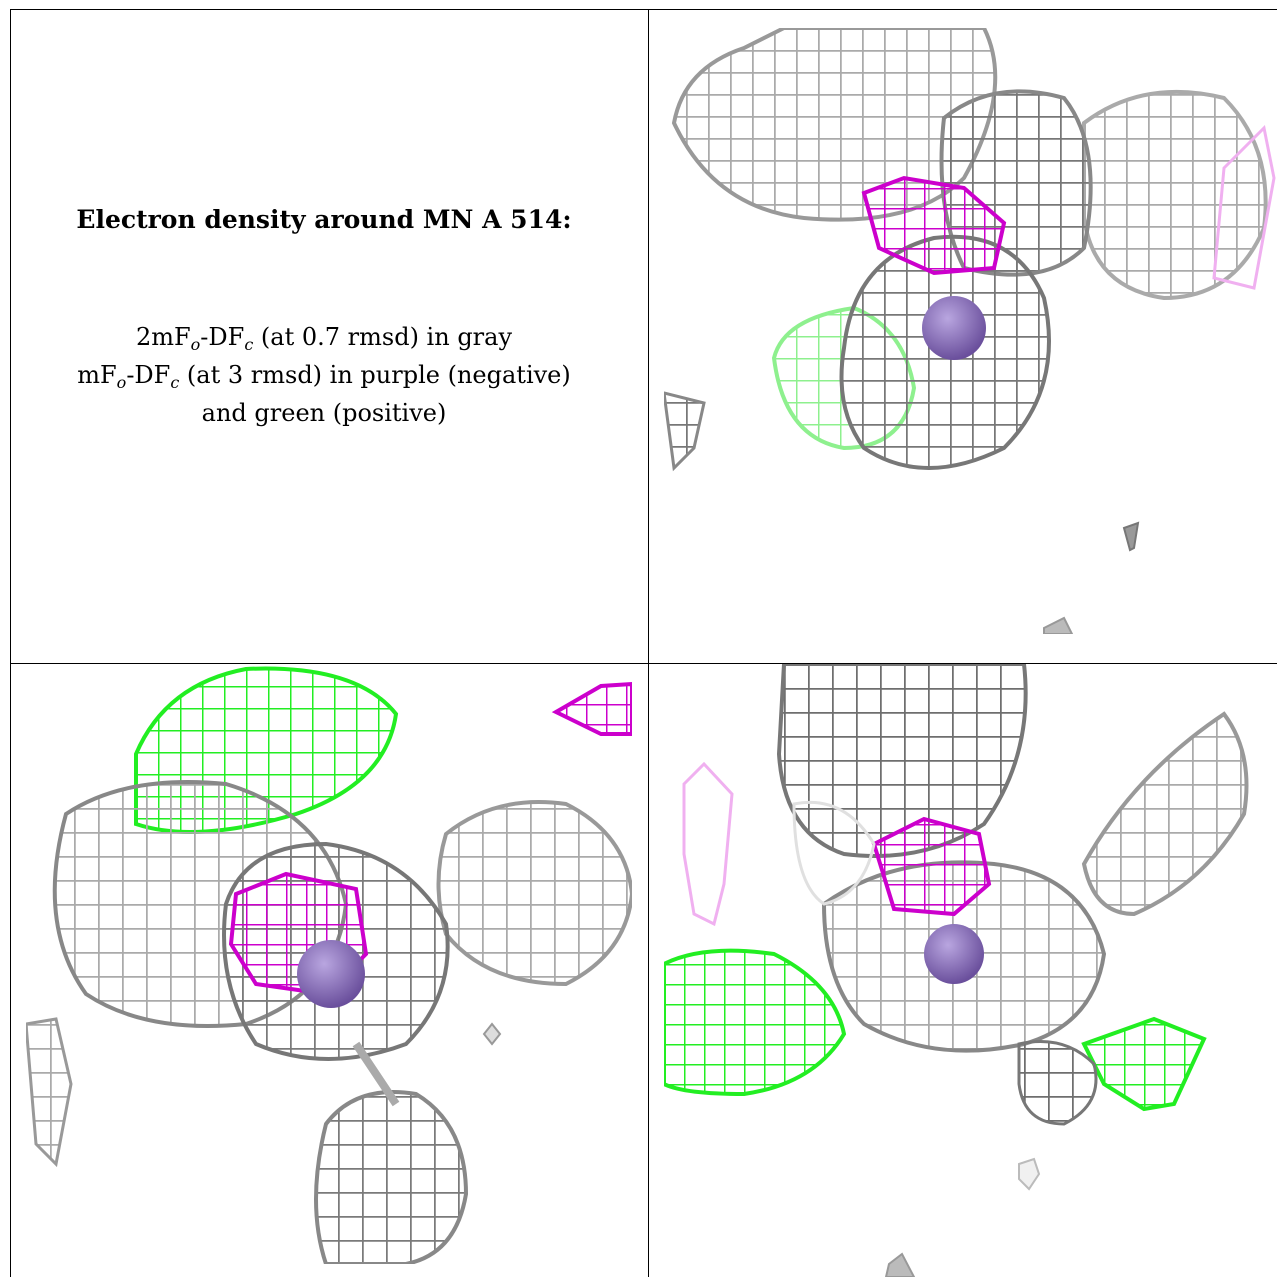 The height and width of the screenshot is (1277, 1277). Describe the element at coordinates (643, 9) in the screenshot. I see `border-top` at that location.